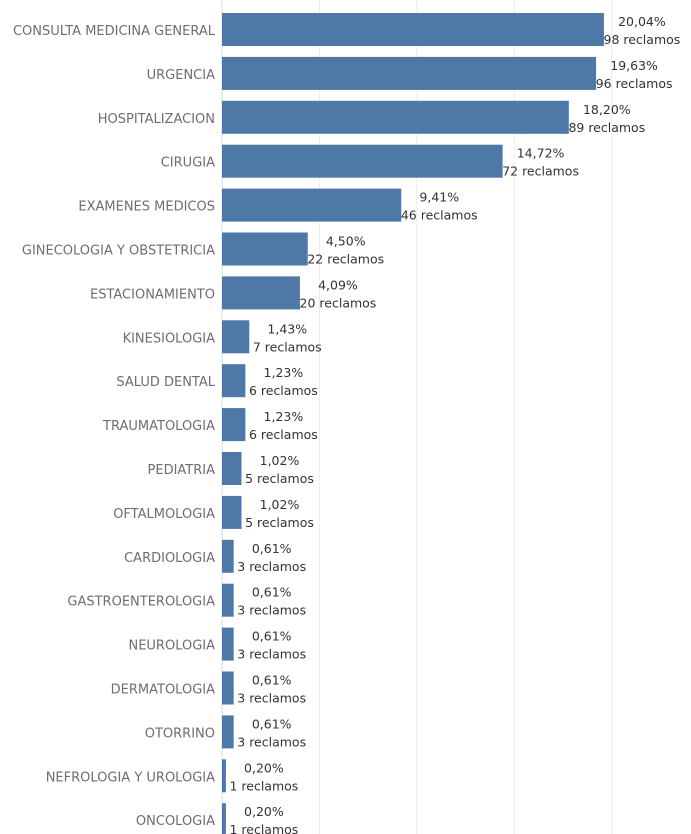  I want to click on category-label: GINECOLOGIA Y OBSTETRICIA, so click(118, 251).